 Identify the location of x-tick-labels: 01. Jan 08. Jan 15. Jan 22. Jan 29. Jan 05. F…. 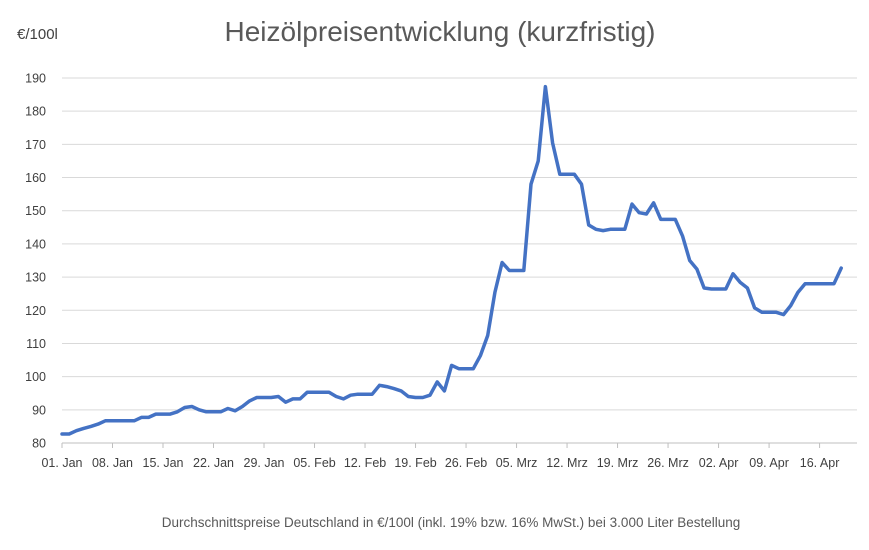
(440, 463).